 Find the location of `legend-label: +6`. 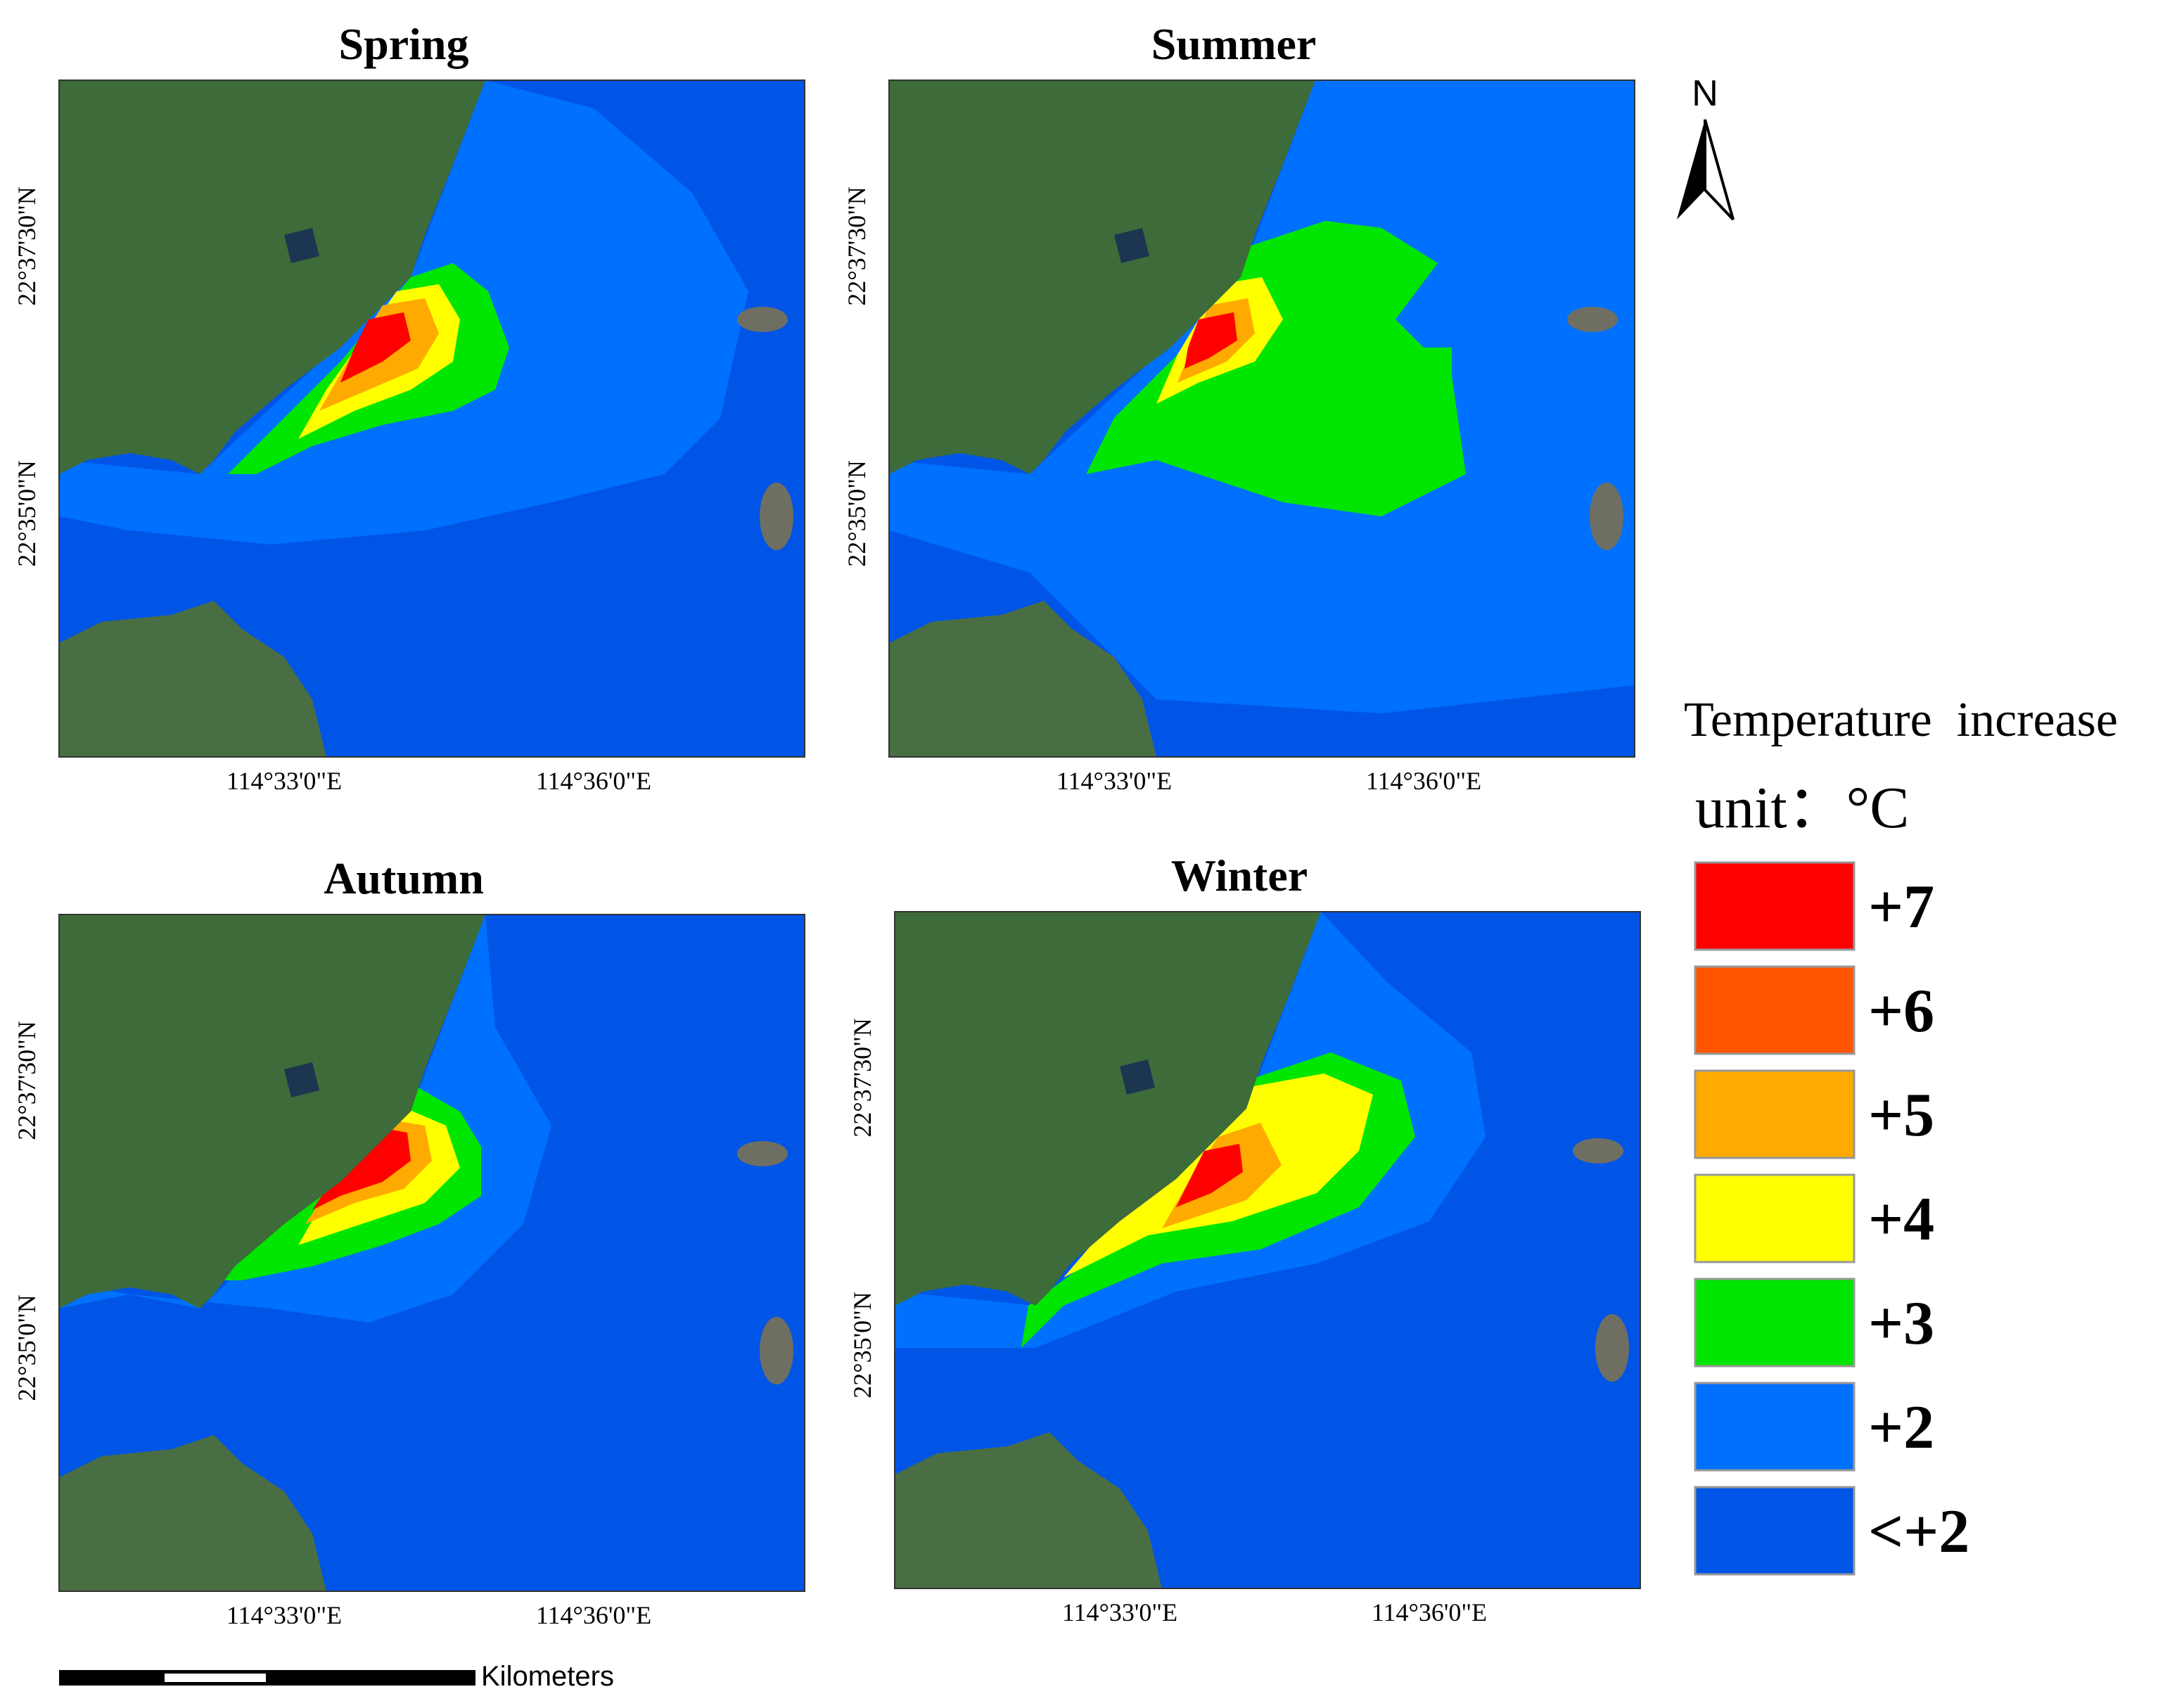

legend-label: +6 is located at coordinates (1901, 1011).